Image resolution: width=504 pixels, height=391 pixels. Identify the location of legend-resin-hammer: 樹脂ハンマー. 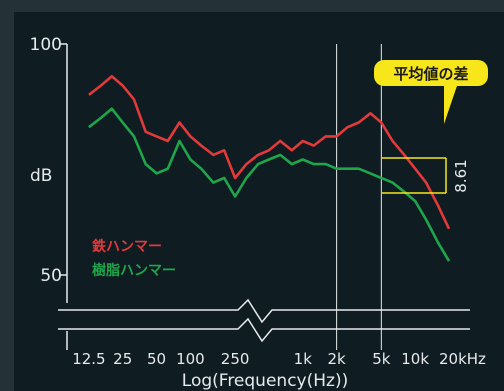
(134, 270).